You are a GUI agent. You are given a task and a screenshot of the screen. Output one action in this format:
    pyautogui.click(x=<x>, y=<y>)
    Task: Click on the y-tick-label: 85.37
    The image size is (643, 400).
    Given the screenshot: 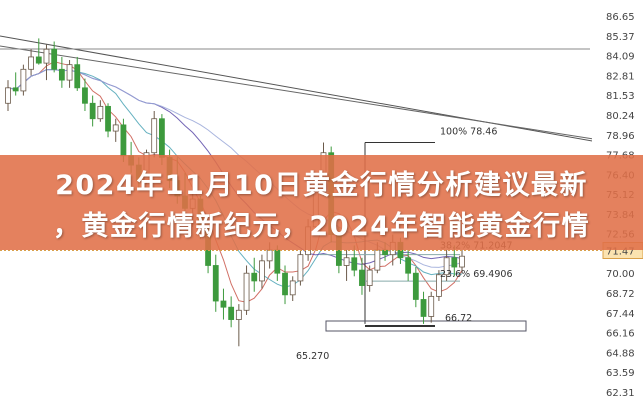 What is the action you would take?
    pyautogui.click(x=620, y=37)
    